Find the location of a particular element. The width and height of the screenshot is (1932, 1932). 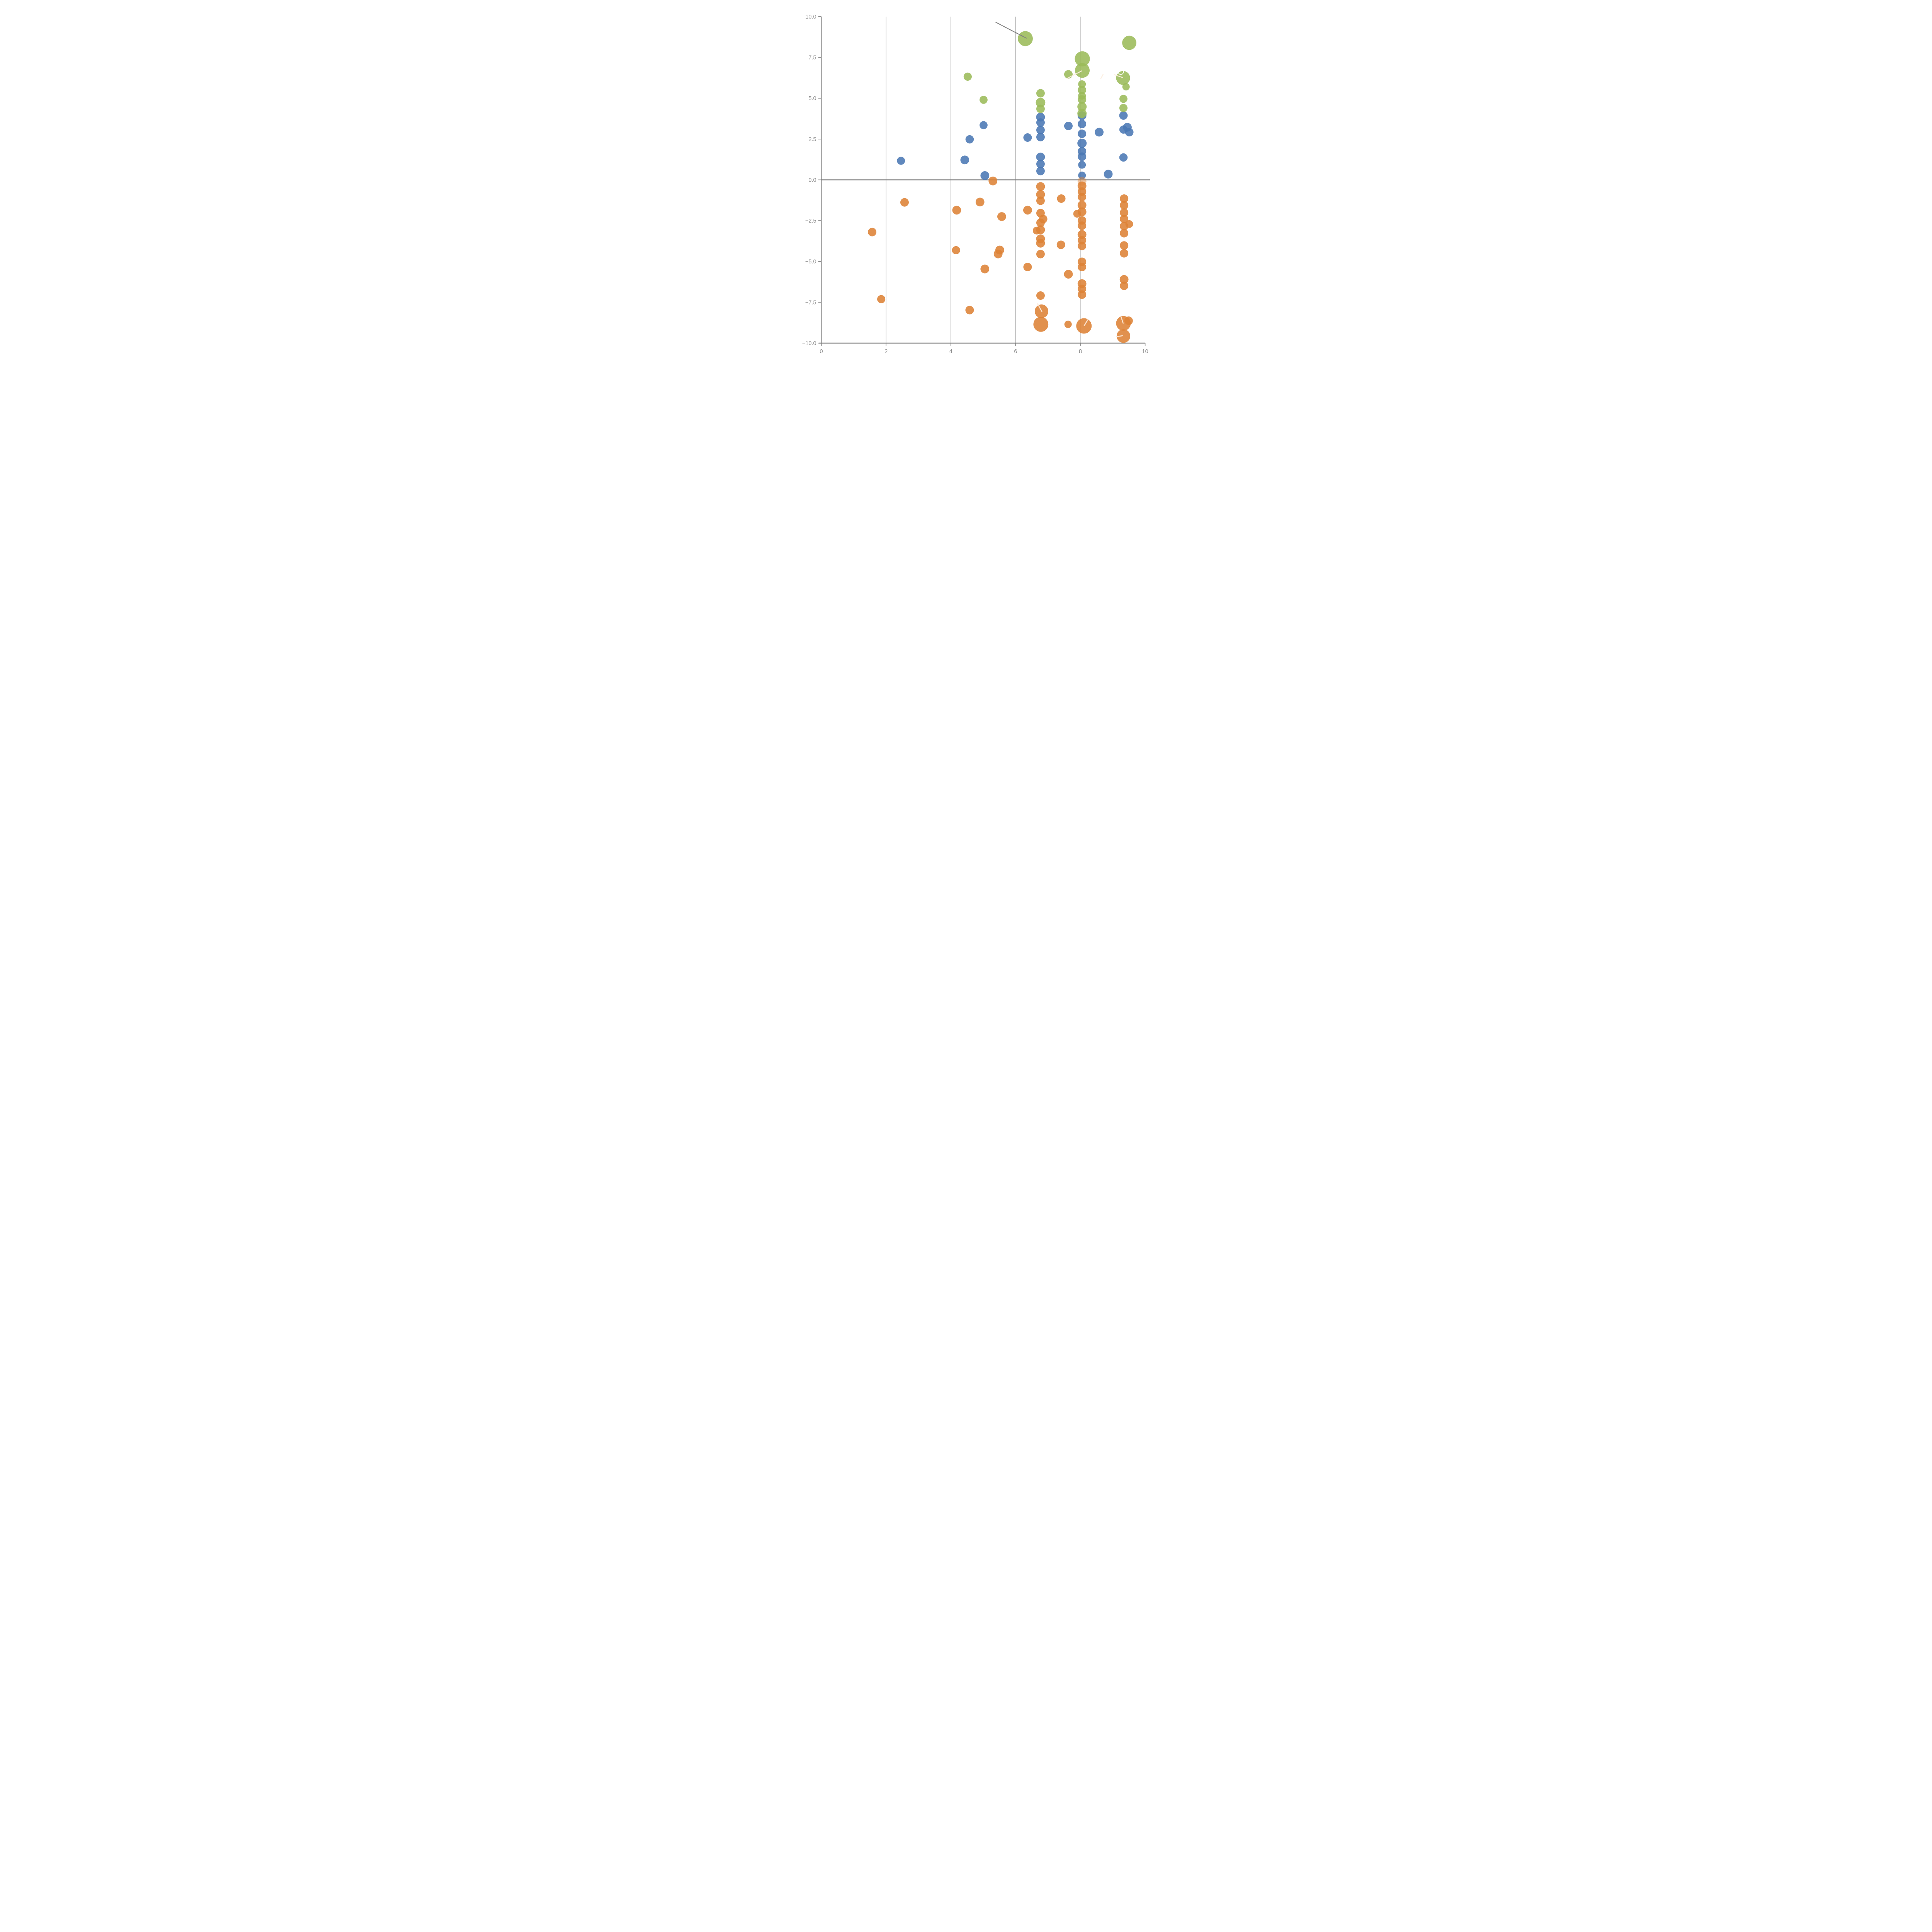

y-tick-label: −2.5 is located at coordinates (811, 221).